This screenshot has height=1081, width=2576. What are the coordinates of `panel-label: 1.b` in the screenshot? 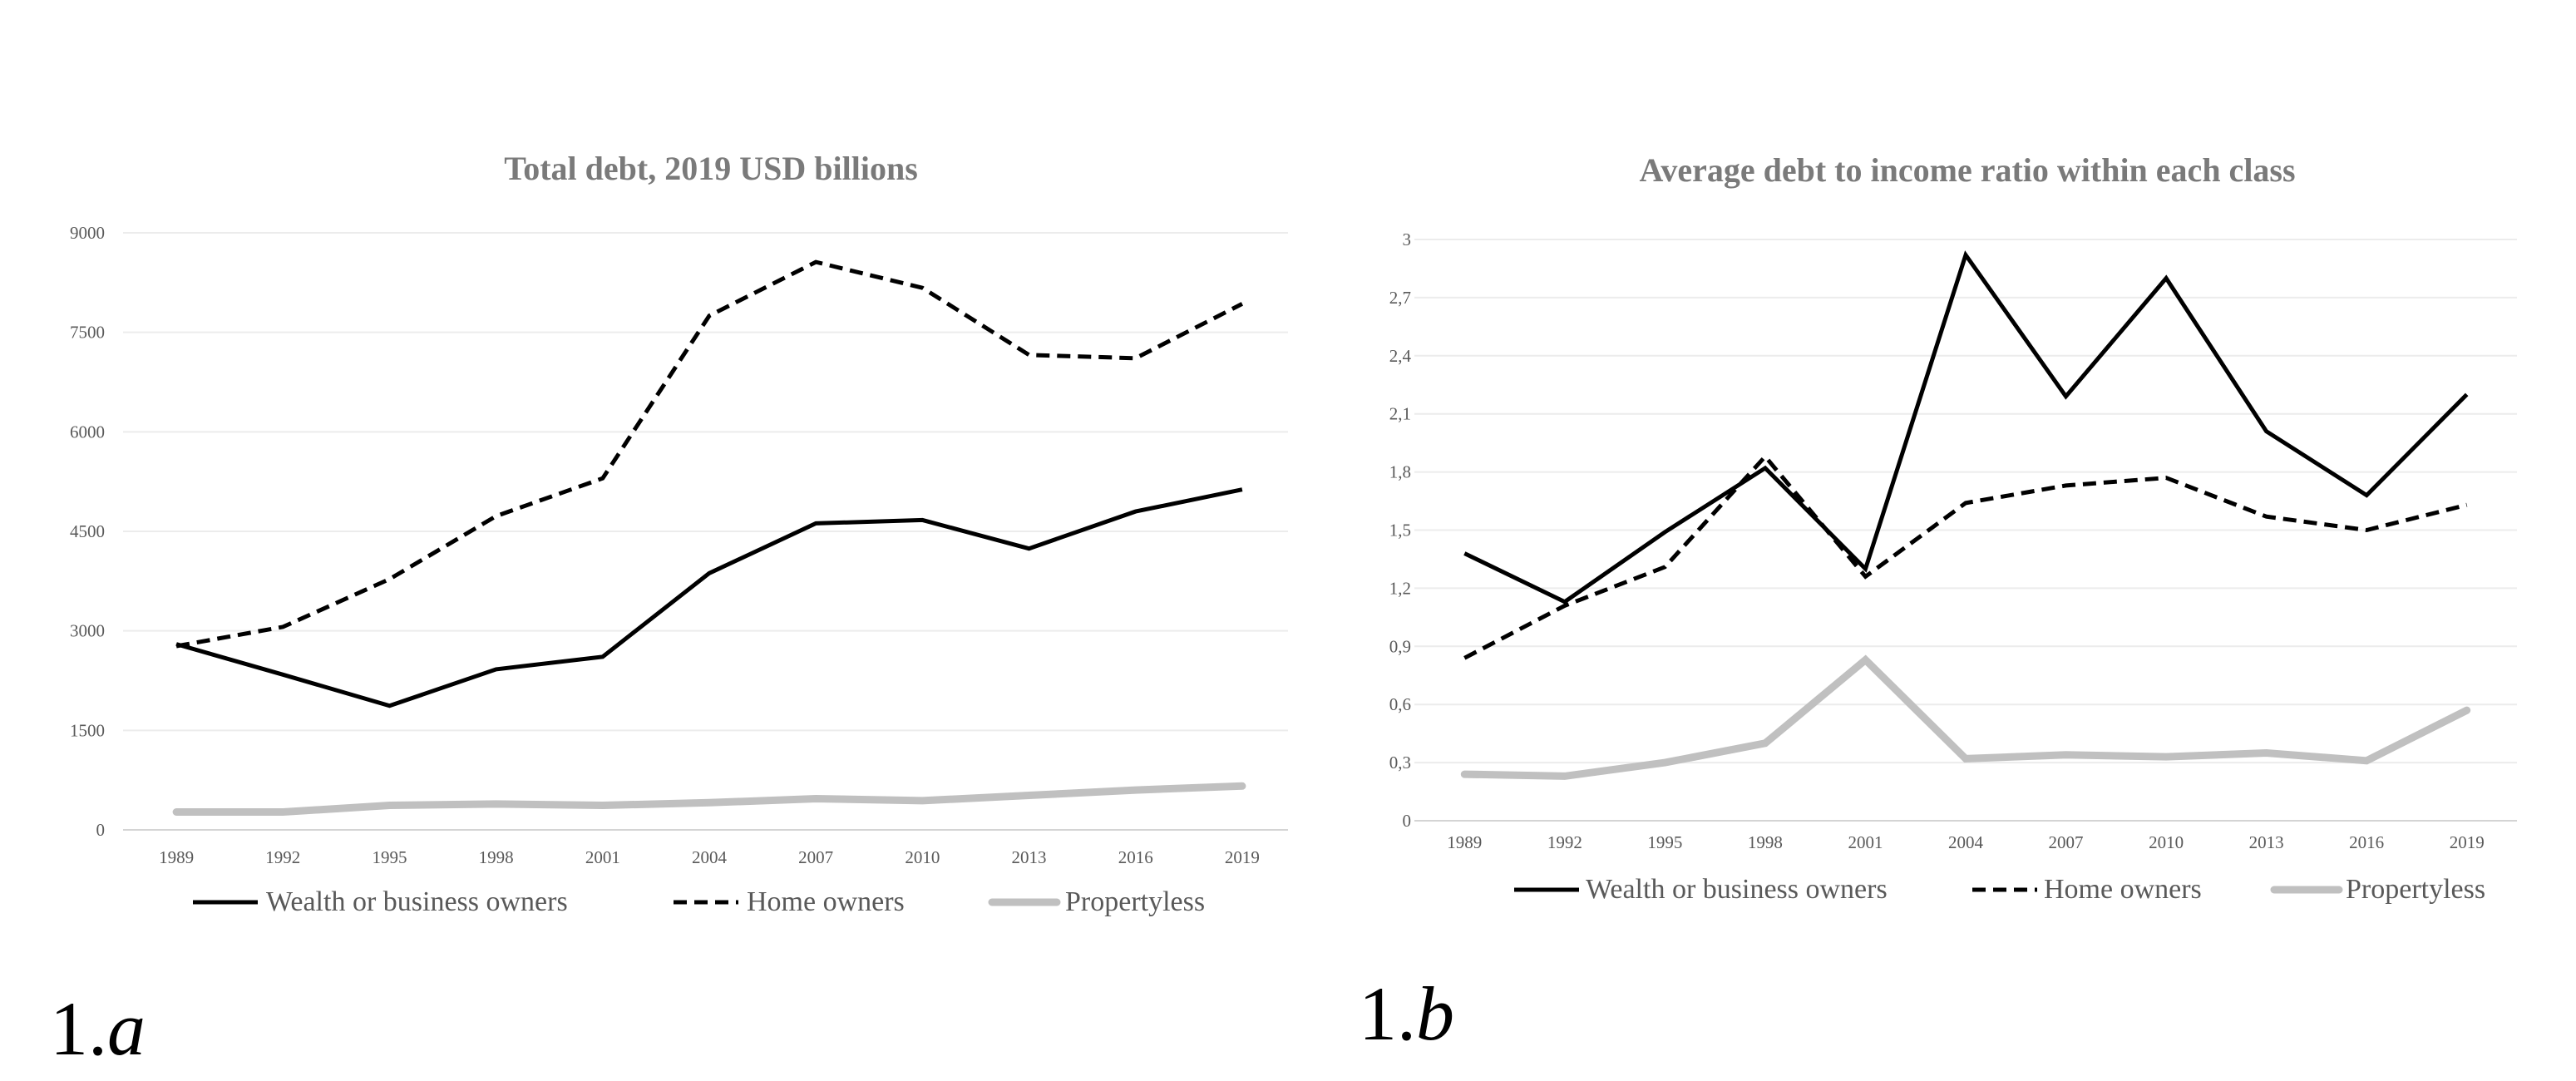 It's located at (1406, 1014).